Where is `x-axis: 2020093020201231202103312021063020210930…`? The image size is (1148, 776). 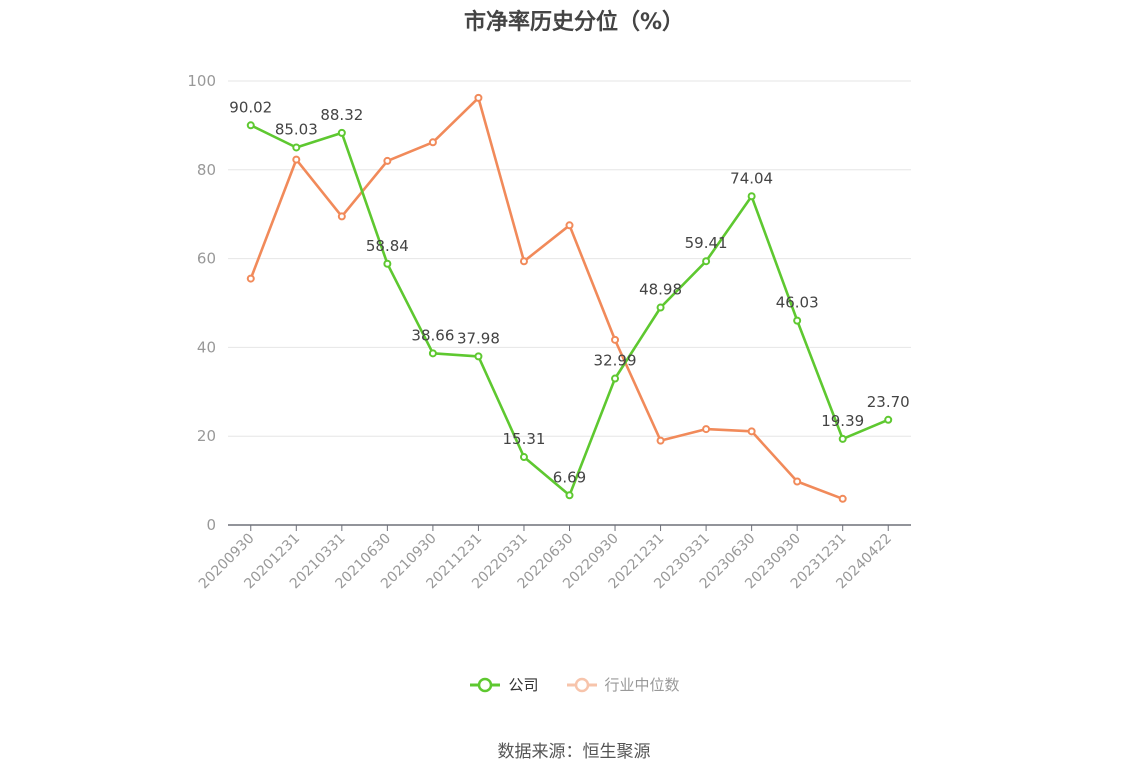
x-axis: 2020093020201231202103312021063020210930… is located at coordinates (553, 558).